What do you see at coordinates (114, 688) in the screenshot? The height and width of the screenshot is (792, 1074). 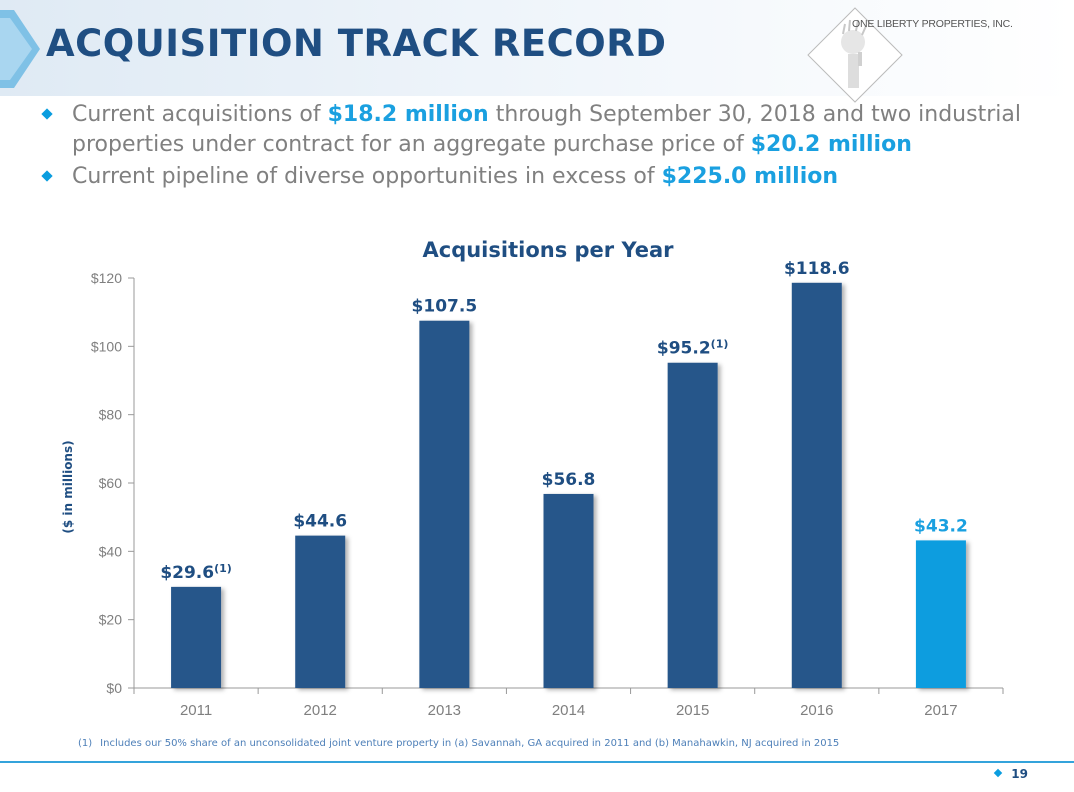 I see `y-tick-label: $0` at bounding box center [114, 688].